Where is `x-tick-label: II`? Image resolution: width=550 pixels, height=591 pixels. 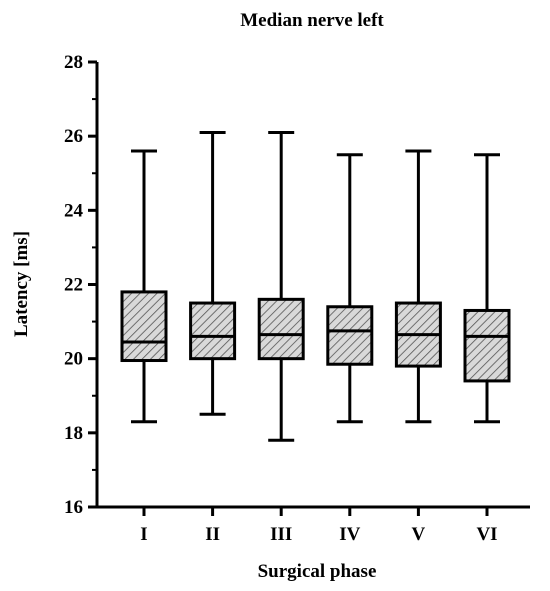 x-tick-label: II is located at coordinates (212, 534).